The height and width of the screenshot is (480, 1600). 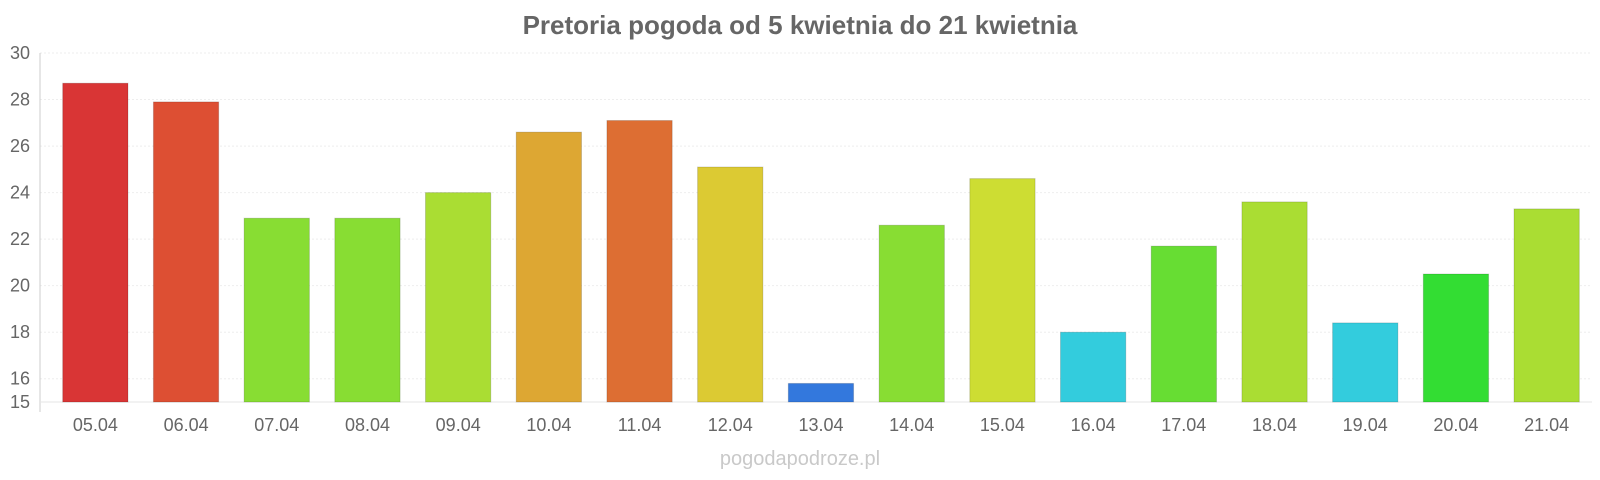 What do you see at coordinates (95, 242) in the screenshot?
I see `bar-05.04` at bounding box center [95, 242].